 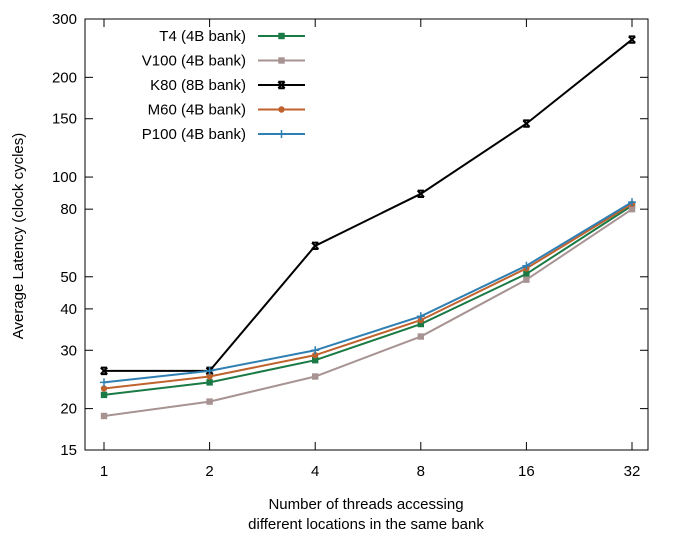 What do you see at coordinates (64, 19) in the screenshot?
I see `y-tick-label: 300` at bounding box center [64, 19].